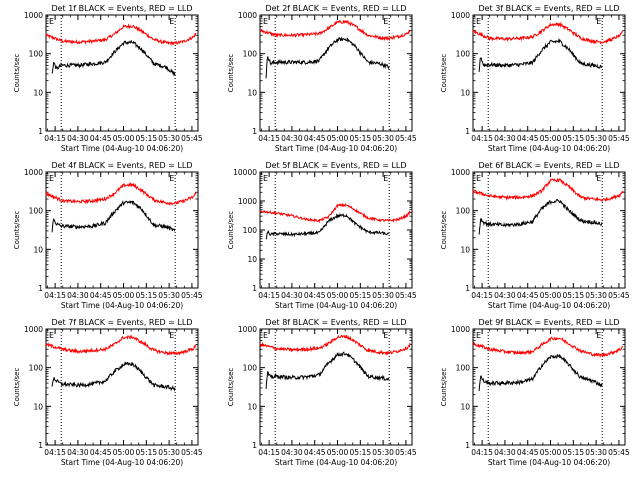 Image resolution: width=640 pixels, height=480 pixels. I want to click on chart-title: Det 9f BLACK = Events, RED = LLD, so click(548, 322).